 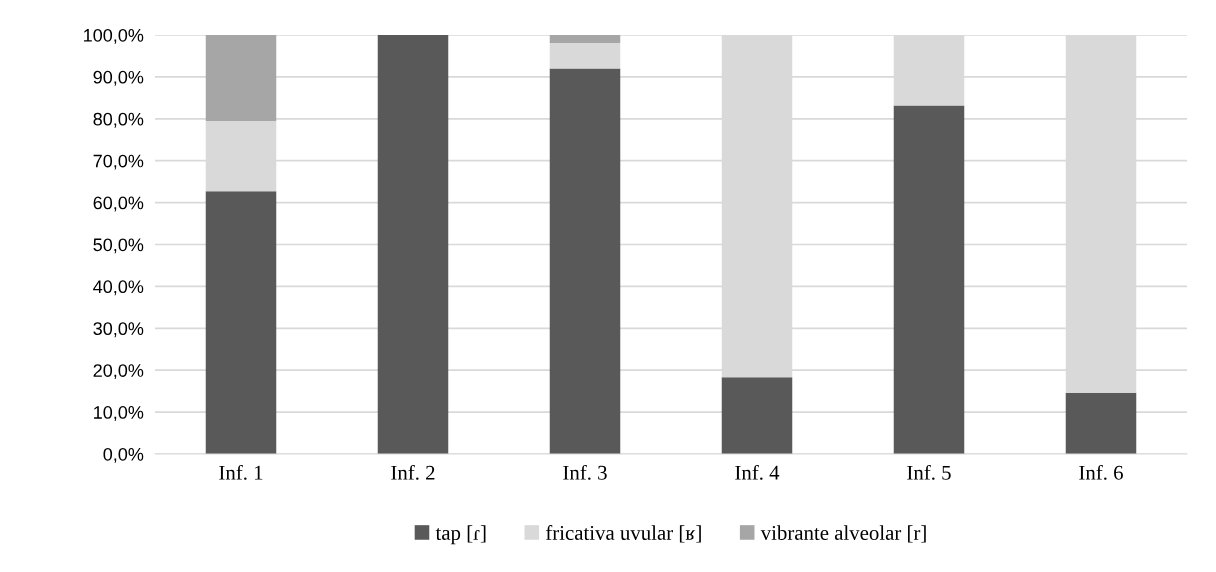 I want to click on y-tick-label: 30,0%, so click(x=118, y=330).